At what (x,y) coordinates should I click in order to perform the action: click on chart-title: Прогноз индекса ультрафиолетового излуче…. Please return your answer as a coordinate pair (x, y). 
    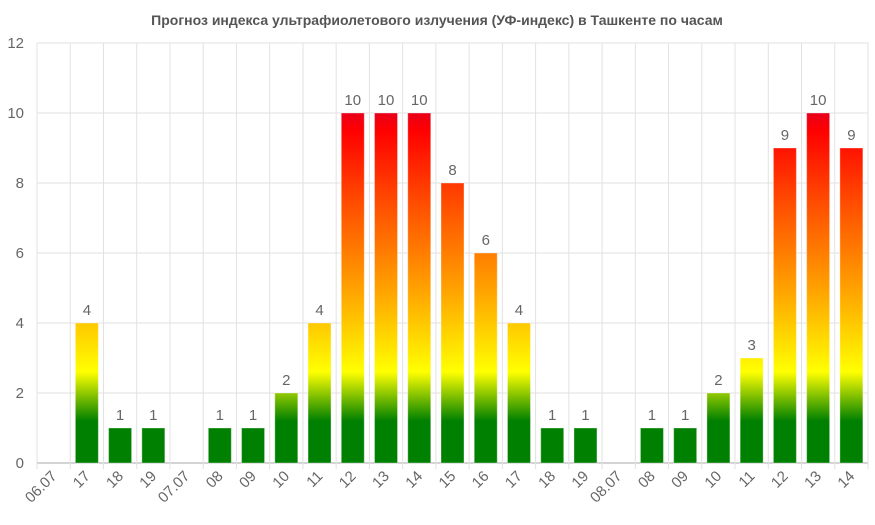
    Looking at the image, I should click on (437, 20).